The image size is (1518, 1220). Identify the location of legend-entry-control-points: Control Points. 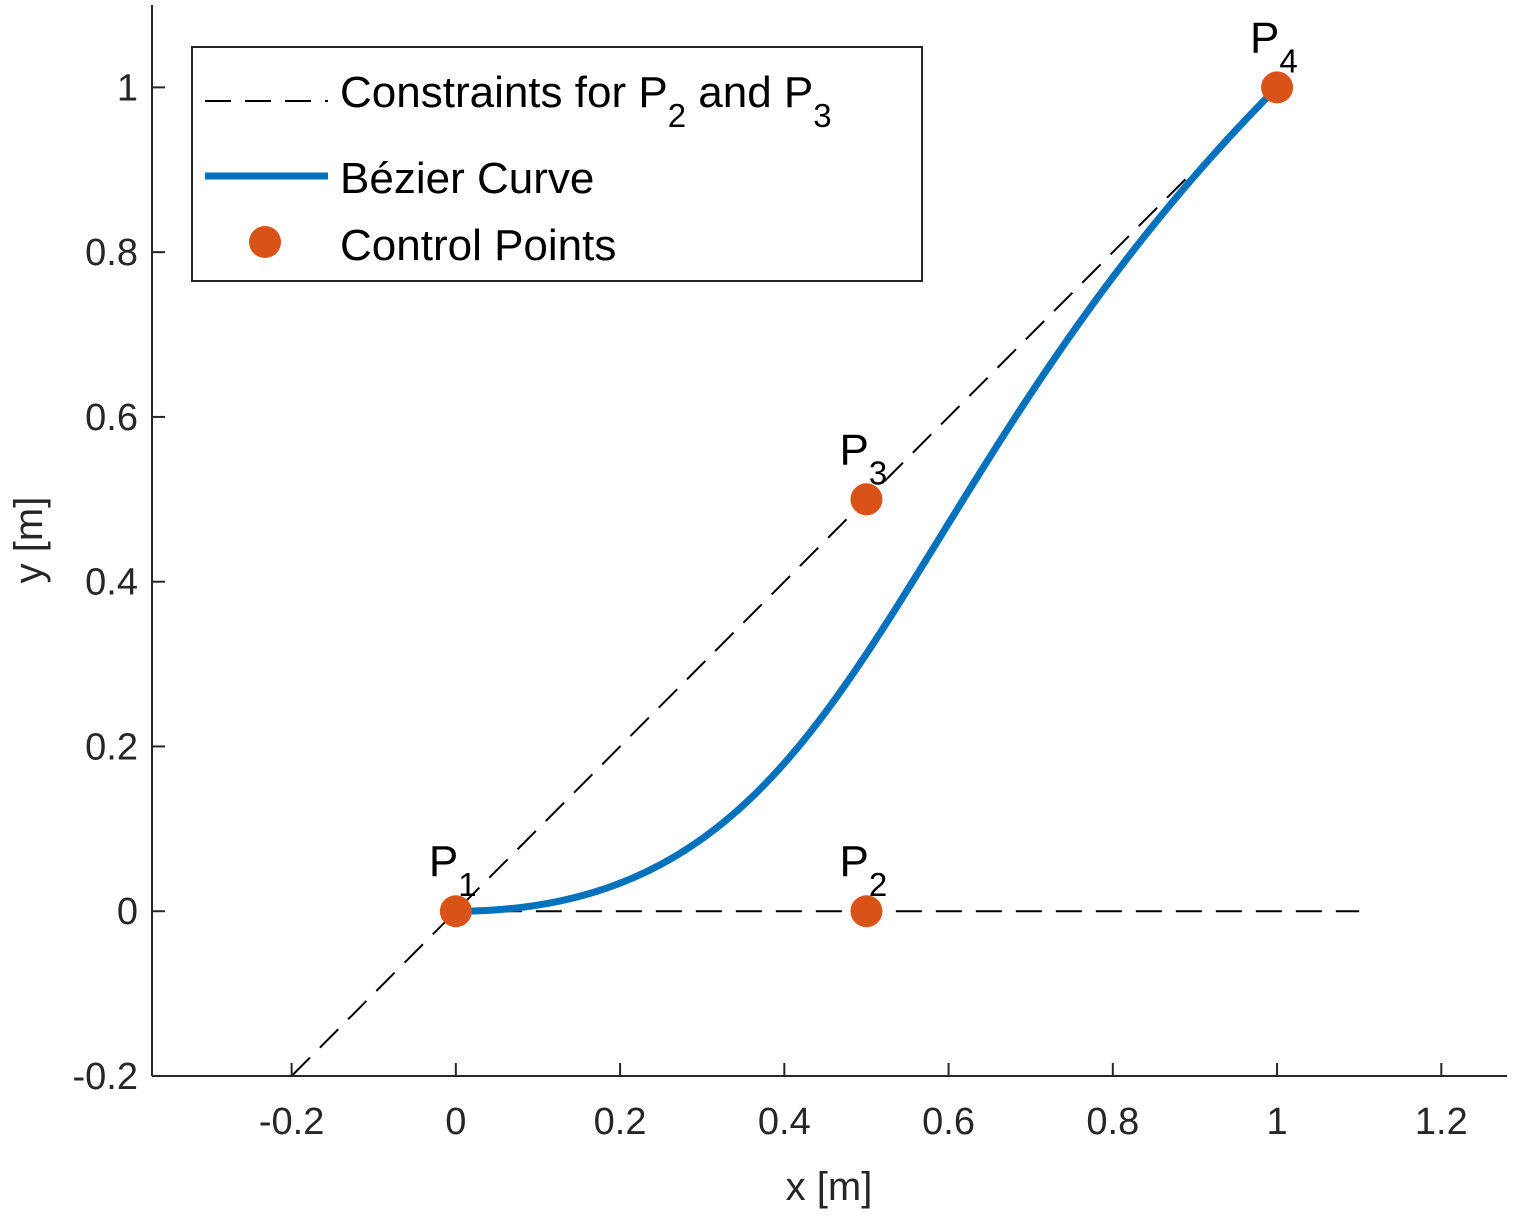
(478, 245).